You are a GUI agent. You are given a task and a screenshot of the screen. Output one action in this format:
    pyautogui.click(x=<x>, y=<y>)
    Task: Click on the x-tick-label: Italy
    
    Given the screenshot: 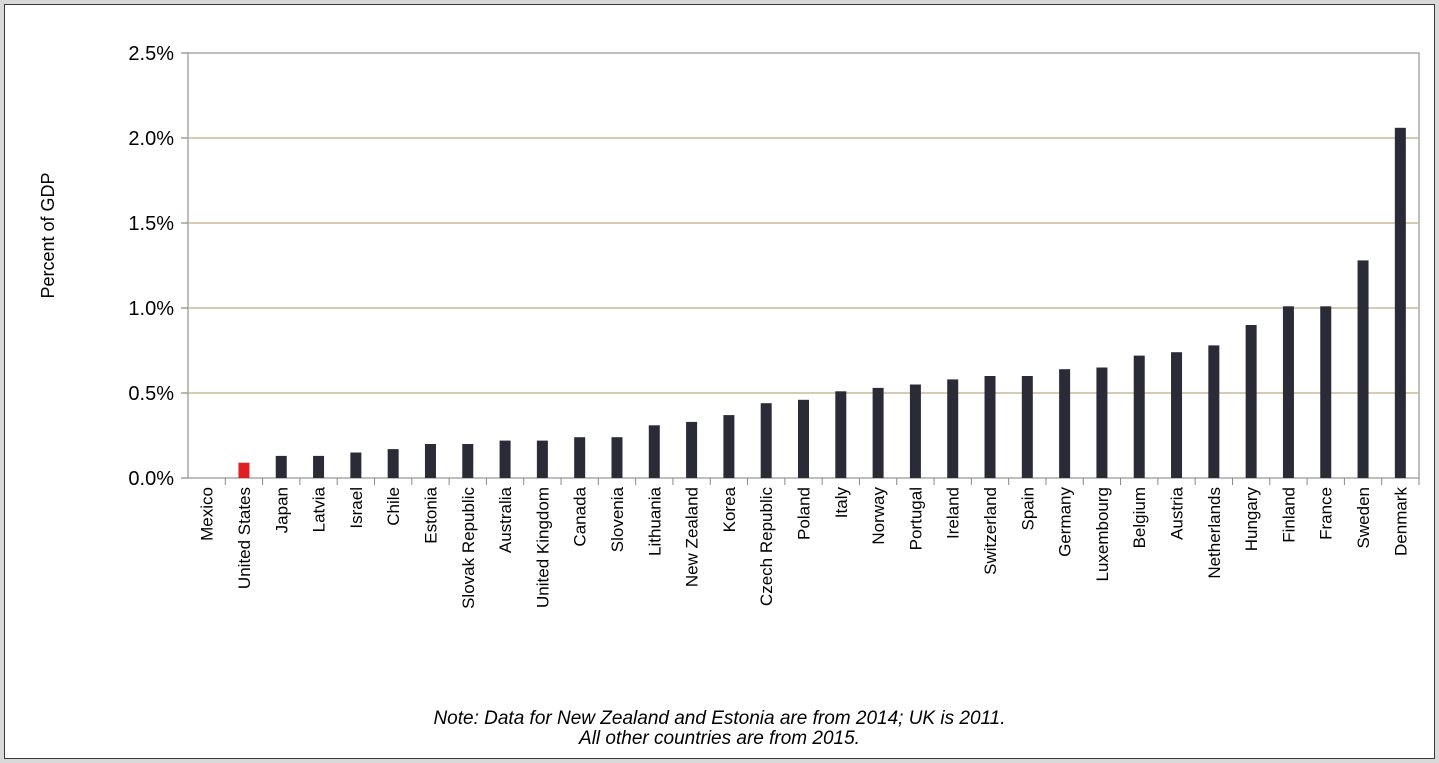 What is the action you would take?
    pyautogui.click(x=841, y=503)
    